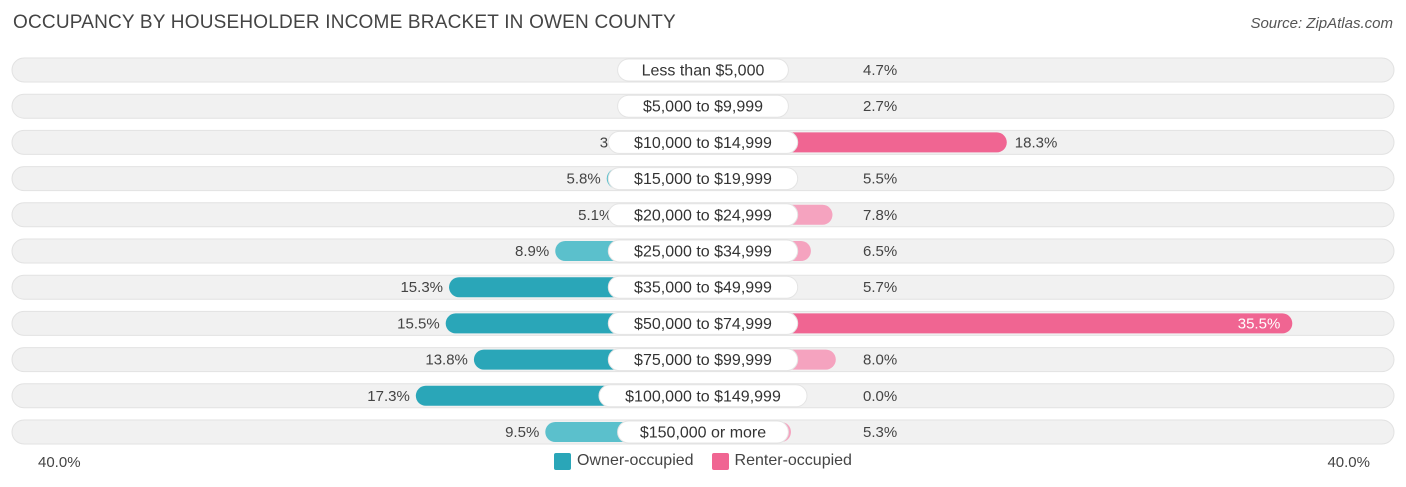 The image size is (1406, 487). What do you see at coordinates (584, 179) in the screenshot?
I see `owner-value-label: 5.8%` at bounding box center [584, 179].